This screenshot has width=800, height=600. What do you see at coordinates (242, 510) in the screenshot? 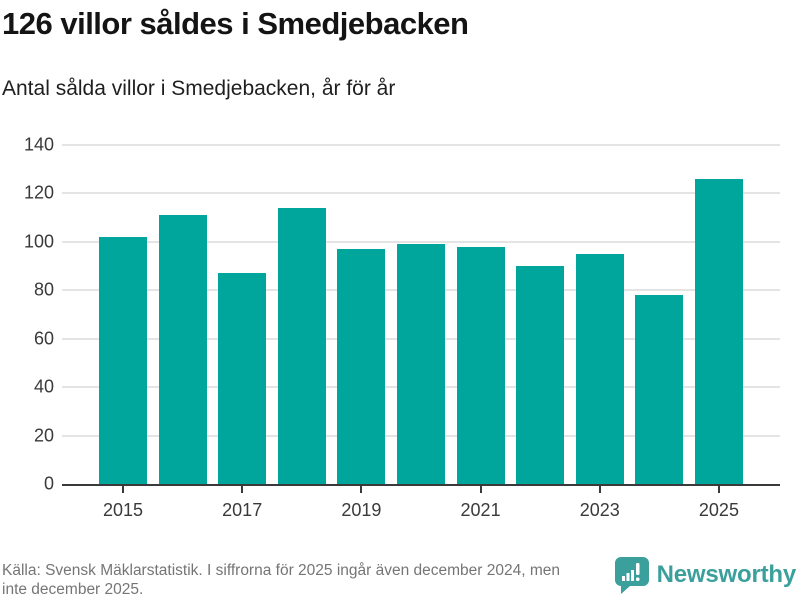
I see `x-axis-label: 2017` at bounding box center [242, 510].